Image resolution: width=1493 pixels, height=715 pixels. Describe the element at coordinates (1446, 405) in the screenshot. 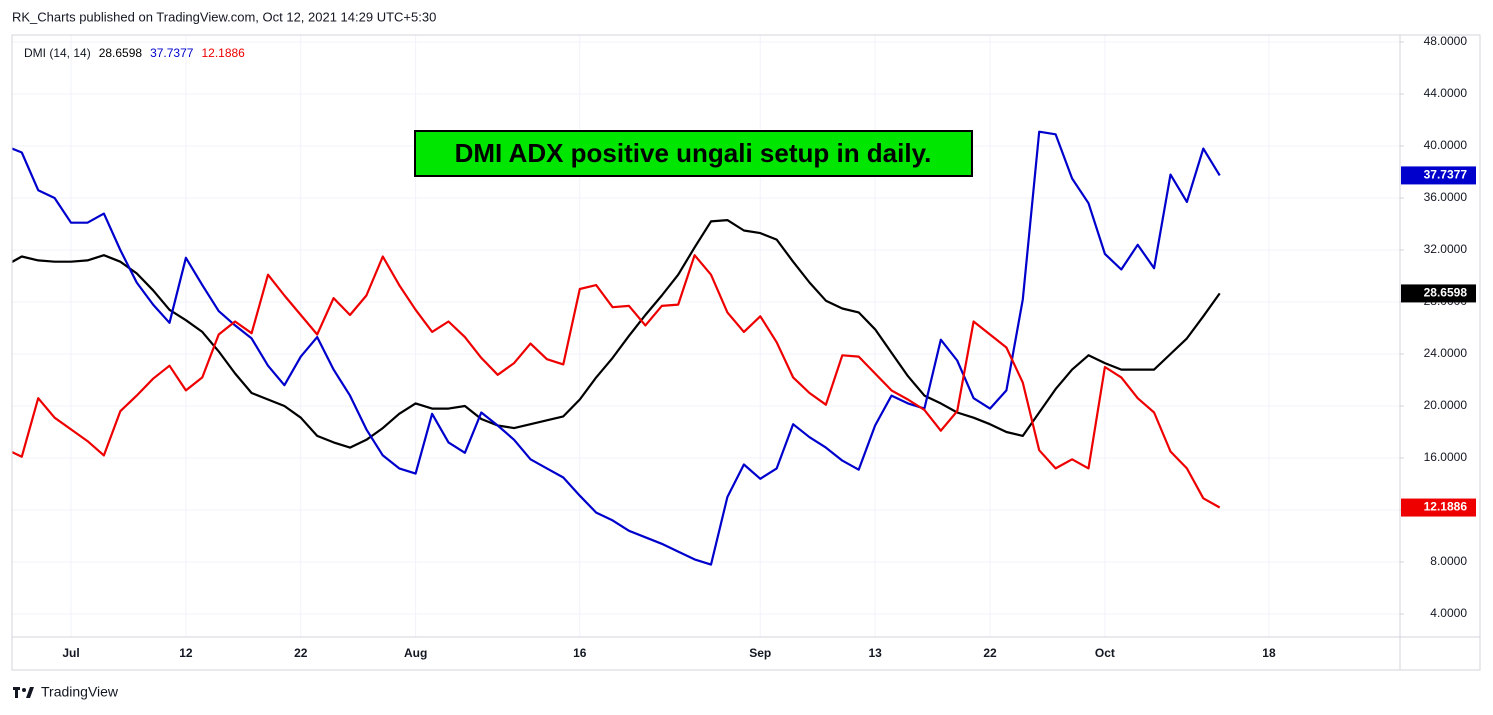

I see `y-tick-label: 20.0000` at that location.